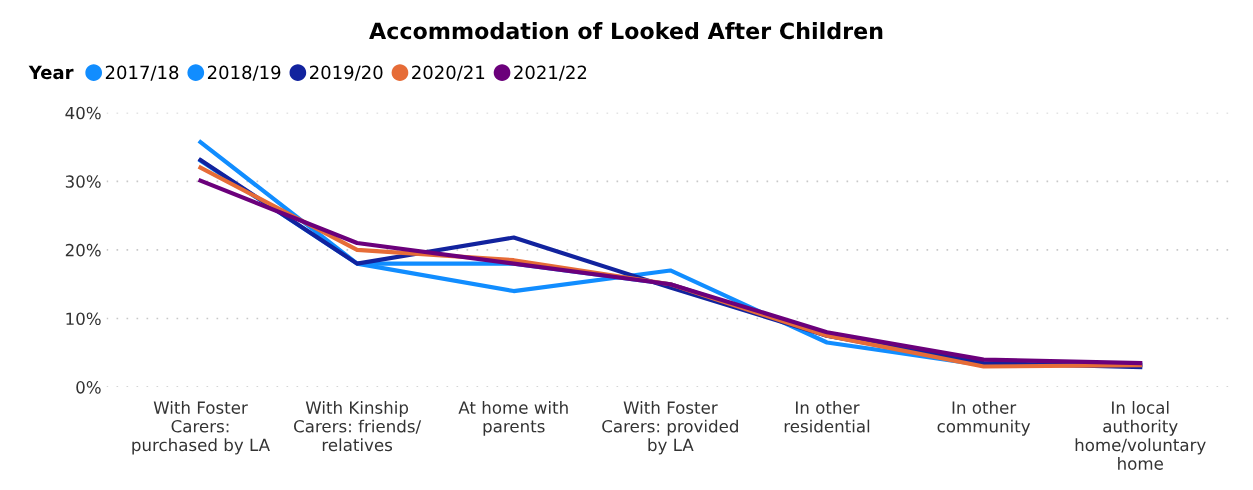  I want to click on y-tick-label: 20%, so click(83, 250).